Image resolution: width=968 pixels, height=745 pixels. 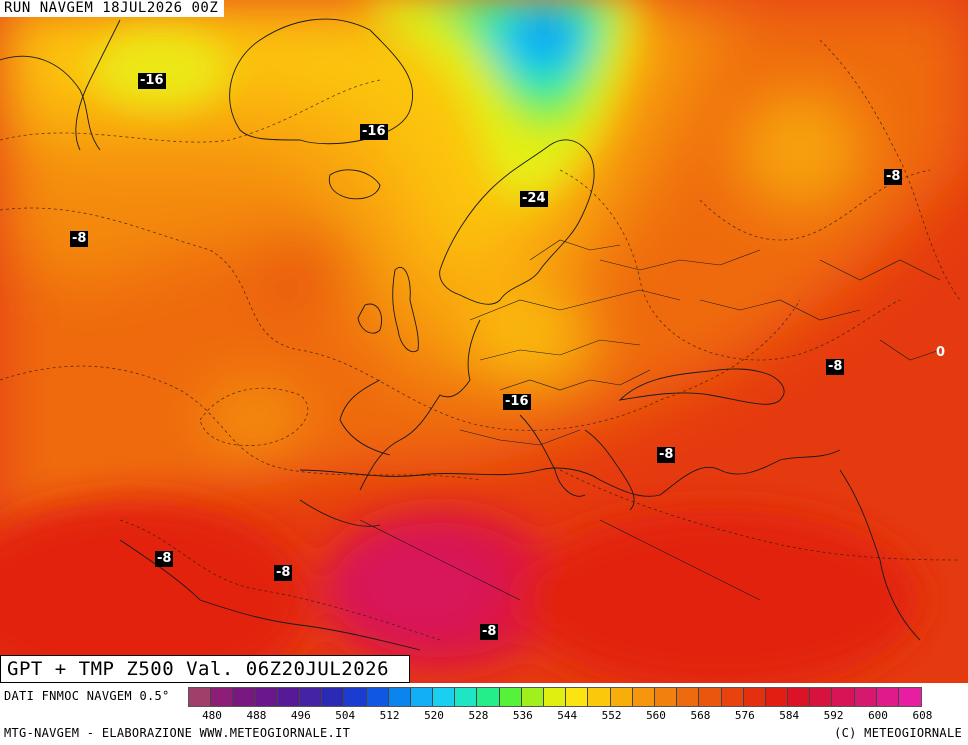 I want to click on colorbar-tick-label: 504, so click(x=345, y=715).